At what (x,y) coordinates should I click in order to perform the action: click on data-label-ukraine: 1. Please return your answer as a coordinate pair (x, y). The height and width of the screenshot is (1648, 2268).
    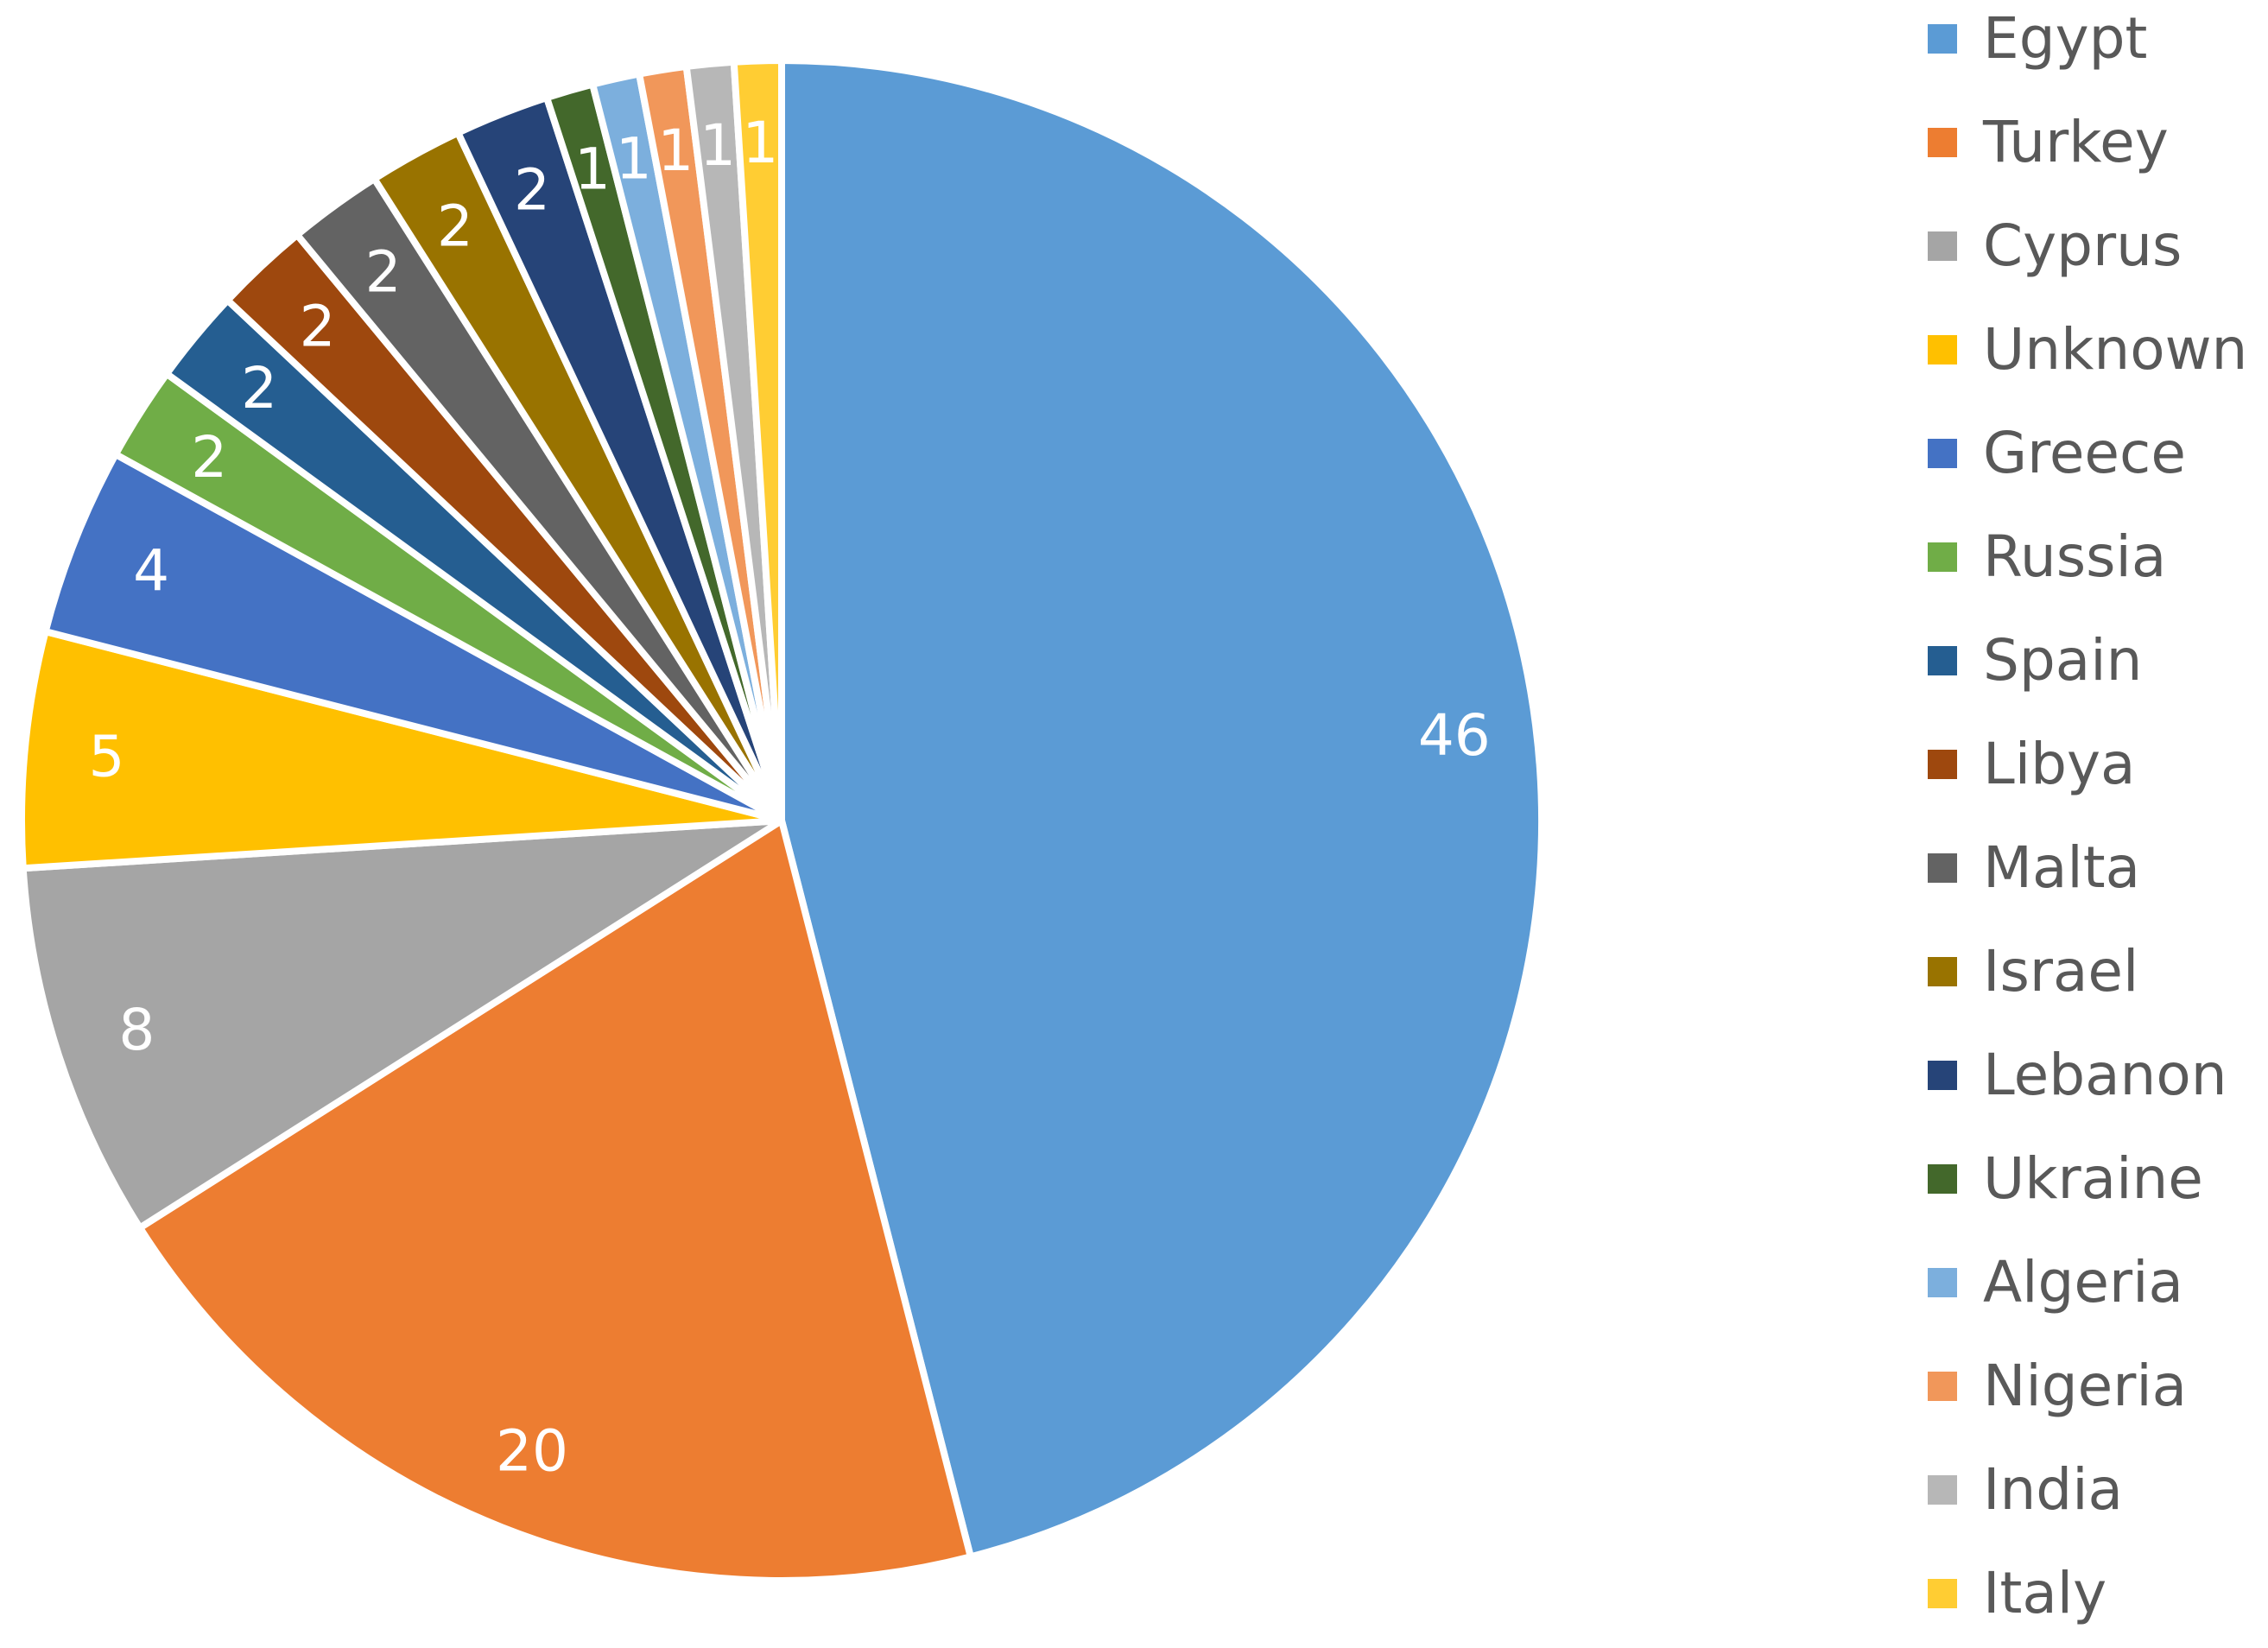
    Looking at the image, I should click on (592, 169).